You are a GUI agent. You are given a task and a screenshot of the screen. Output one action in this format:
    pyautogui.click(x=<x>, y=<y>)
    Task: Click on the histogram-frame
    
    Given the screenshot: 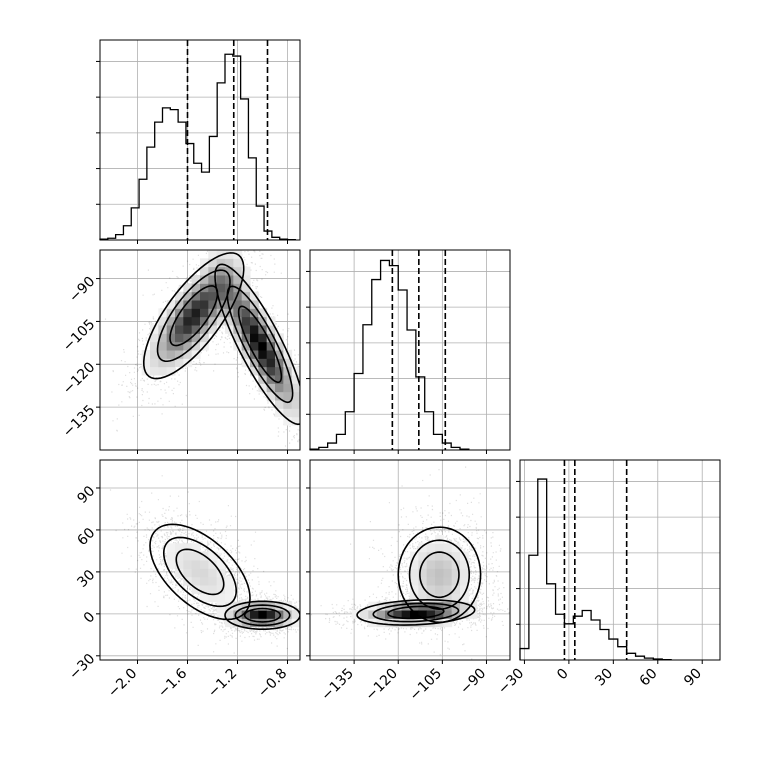 What is the action you would take?
    pyautogui.click(x=410, y=350)
    